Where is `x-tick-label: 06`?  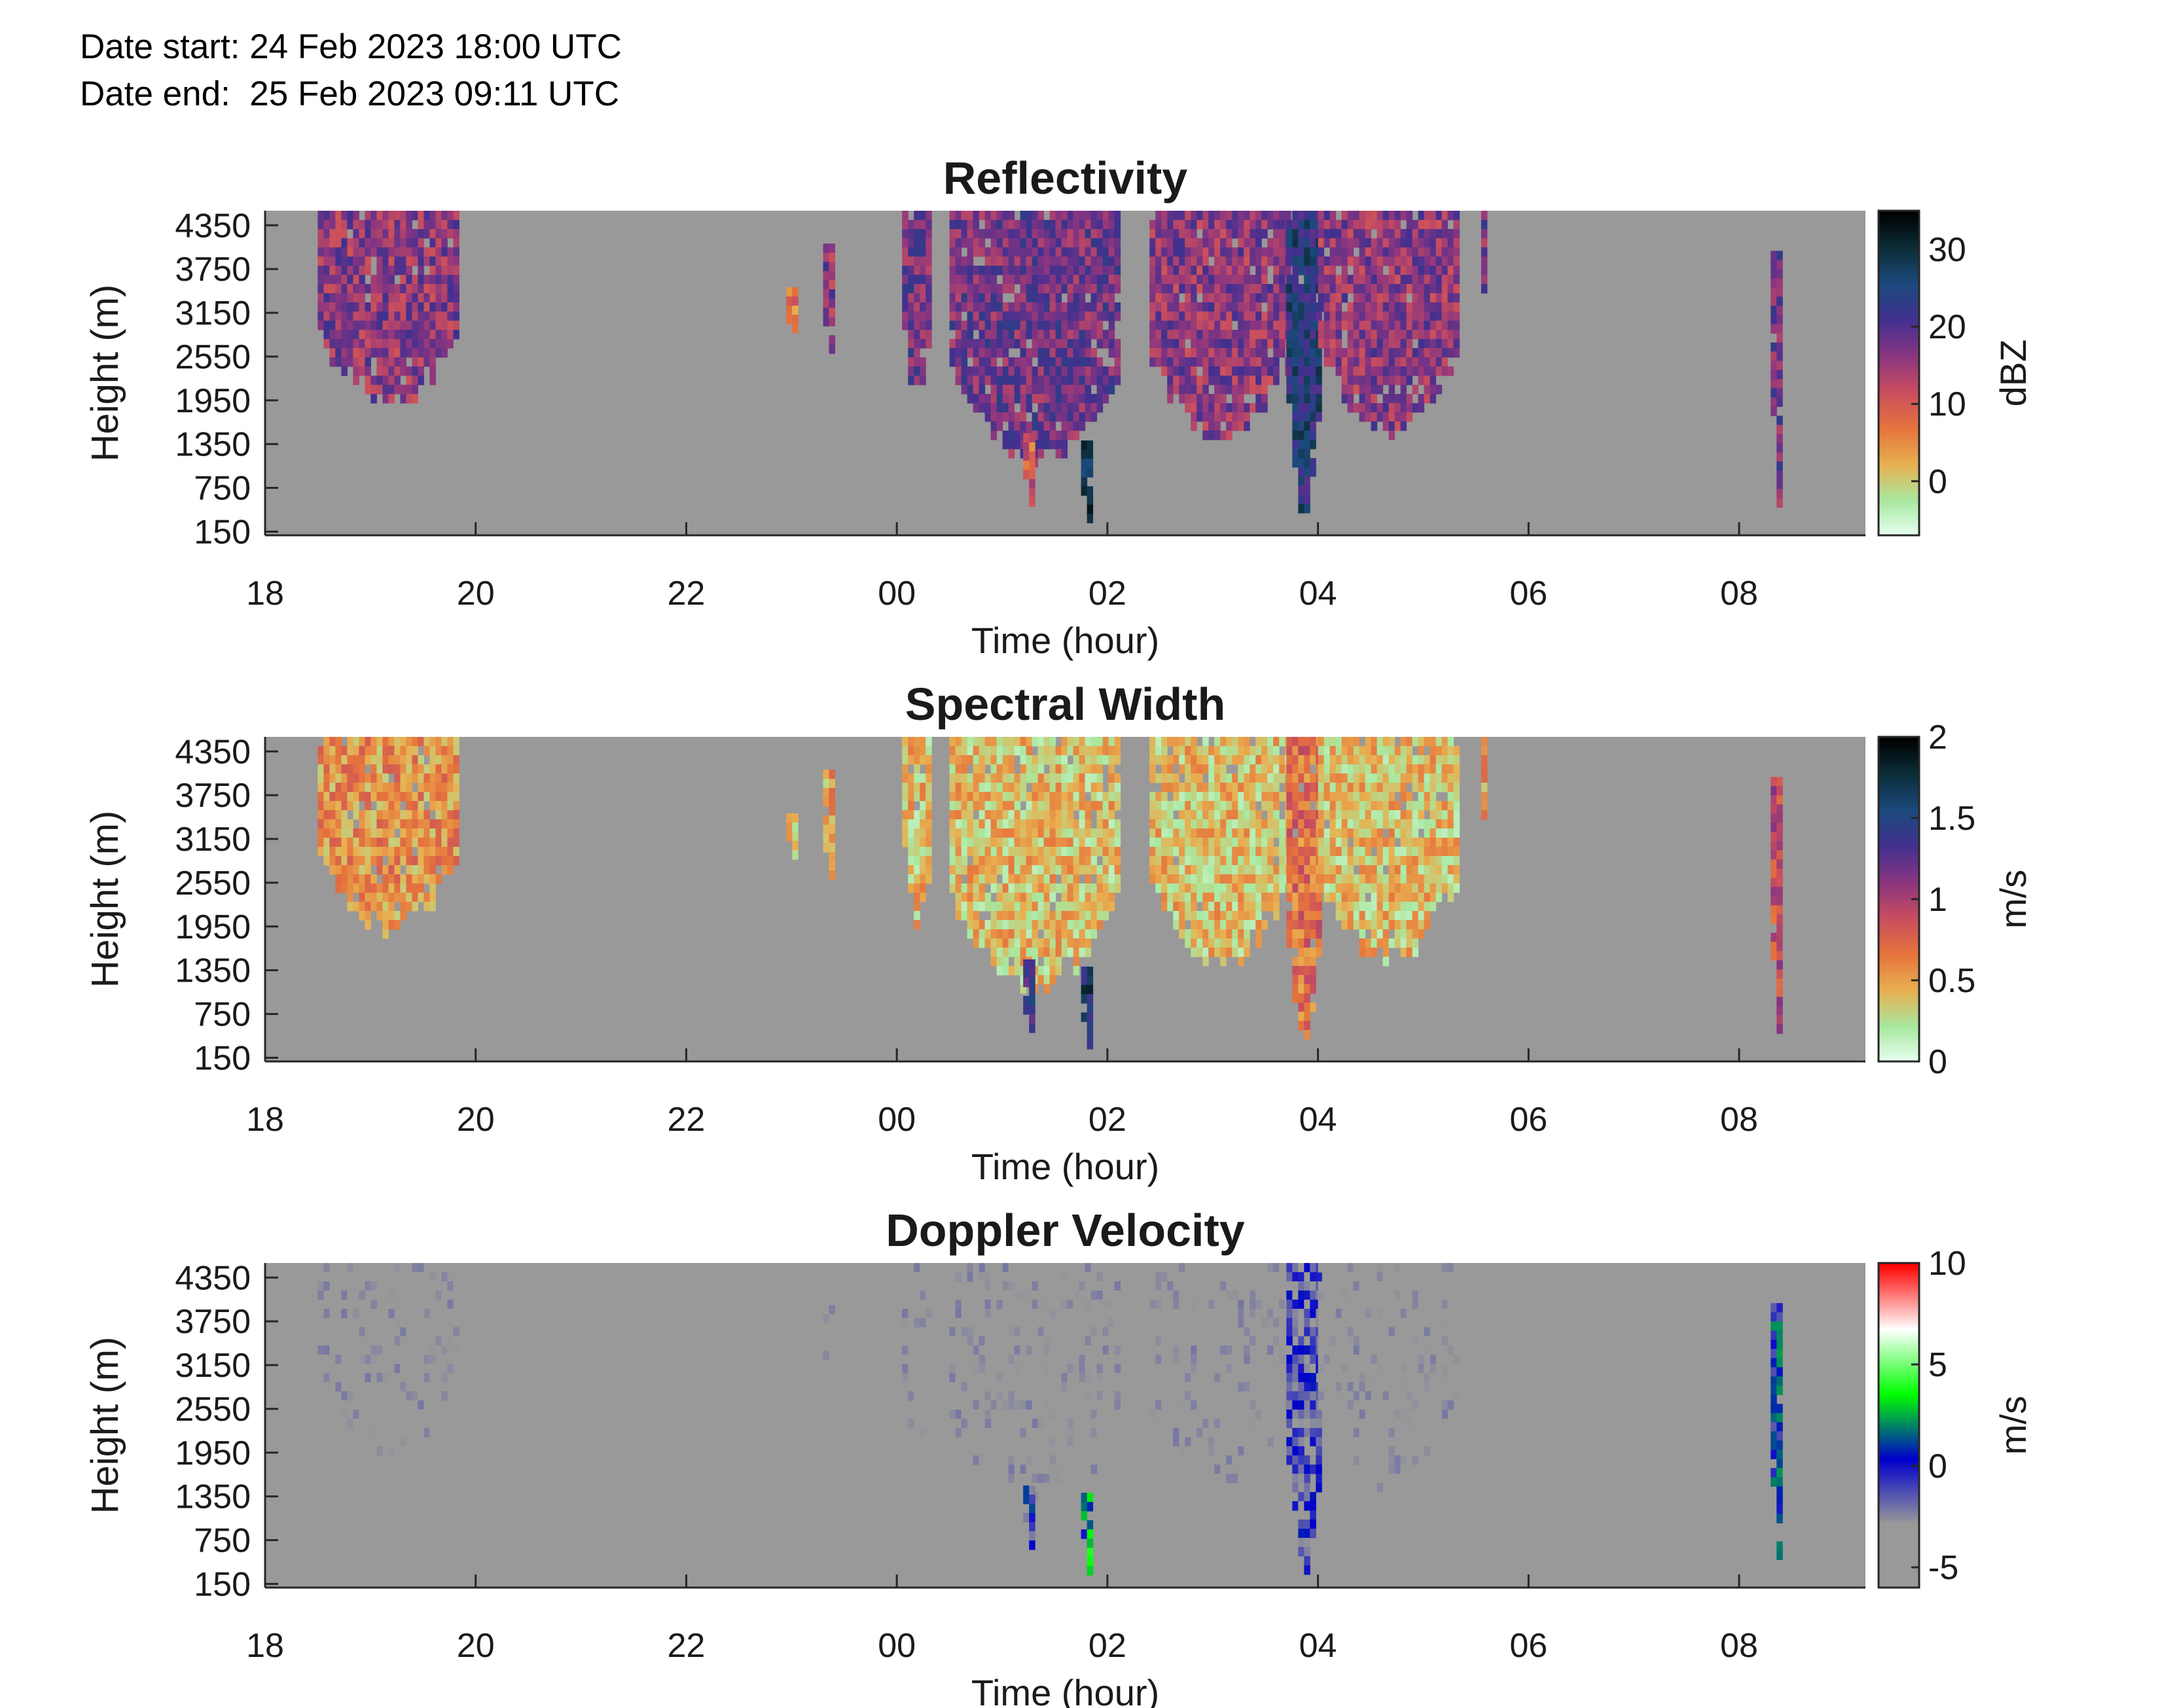
x-tick-label: 06 is located at coordinates (1528, 594).